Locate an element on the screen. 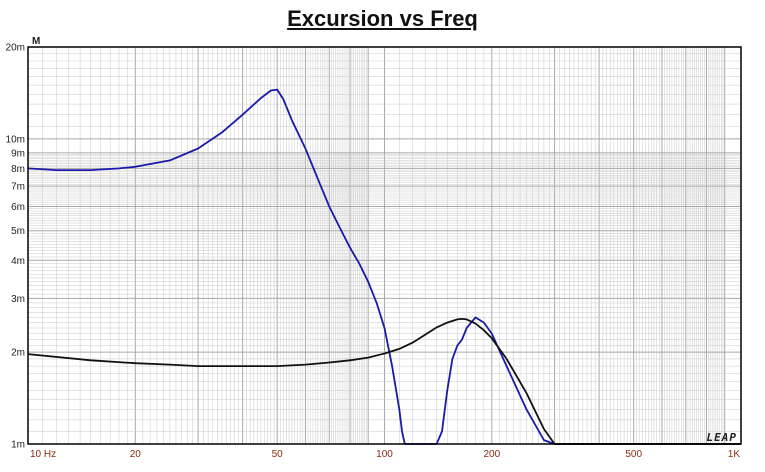 Image resolution: width=765 pixels, height=472 pixels. y-unit-label: M is located at coordinates (36, 41).